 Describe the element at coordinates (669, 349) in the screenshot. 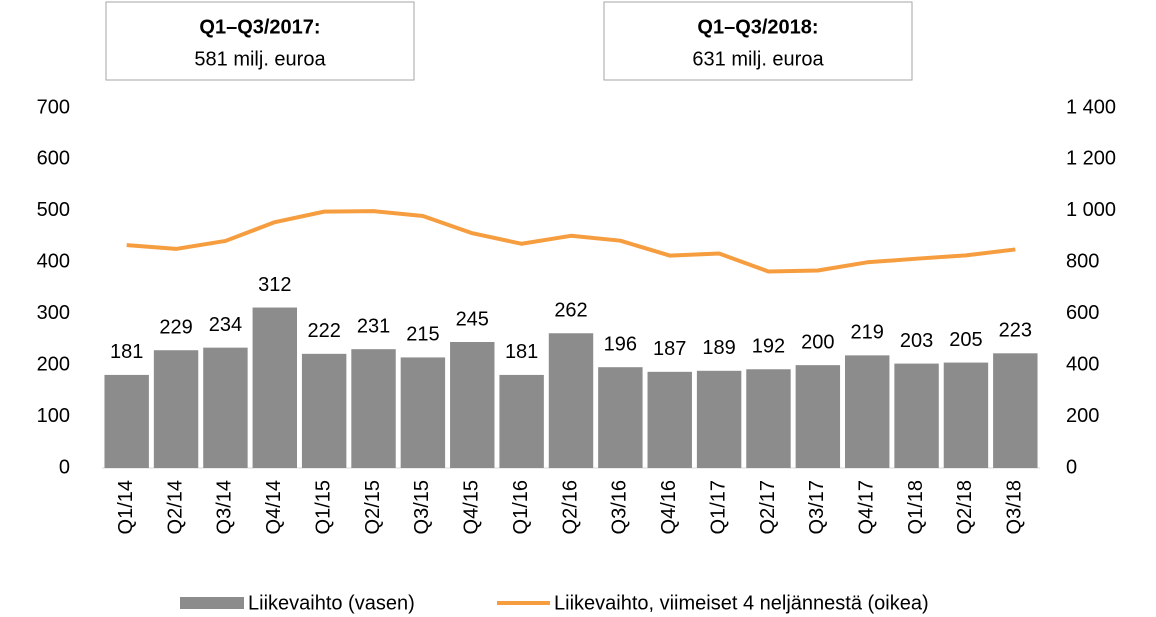

I see `data-label: 187` at that location.